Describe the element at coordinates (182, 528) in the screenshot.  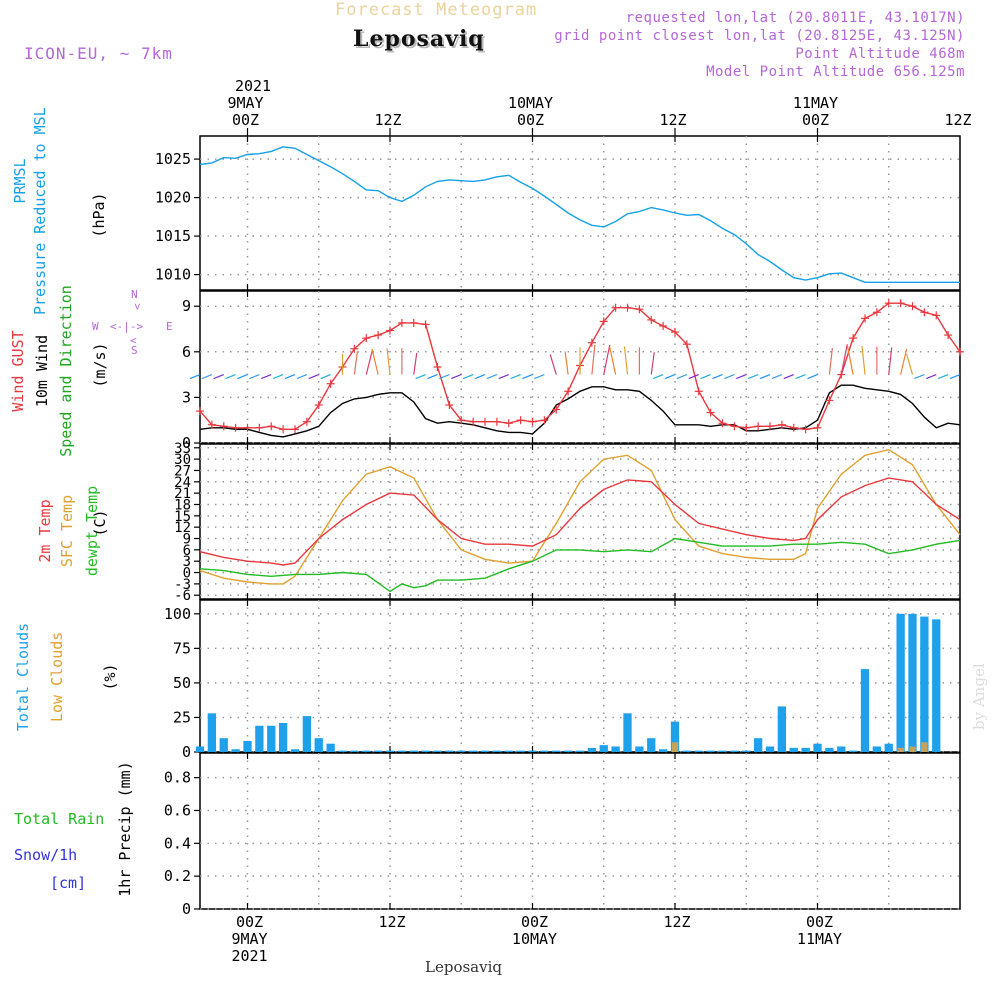
I see `ytick-label: 12` at that location.